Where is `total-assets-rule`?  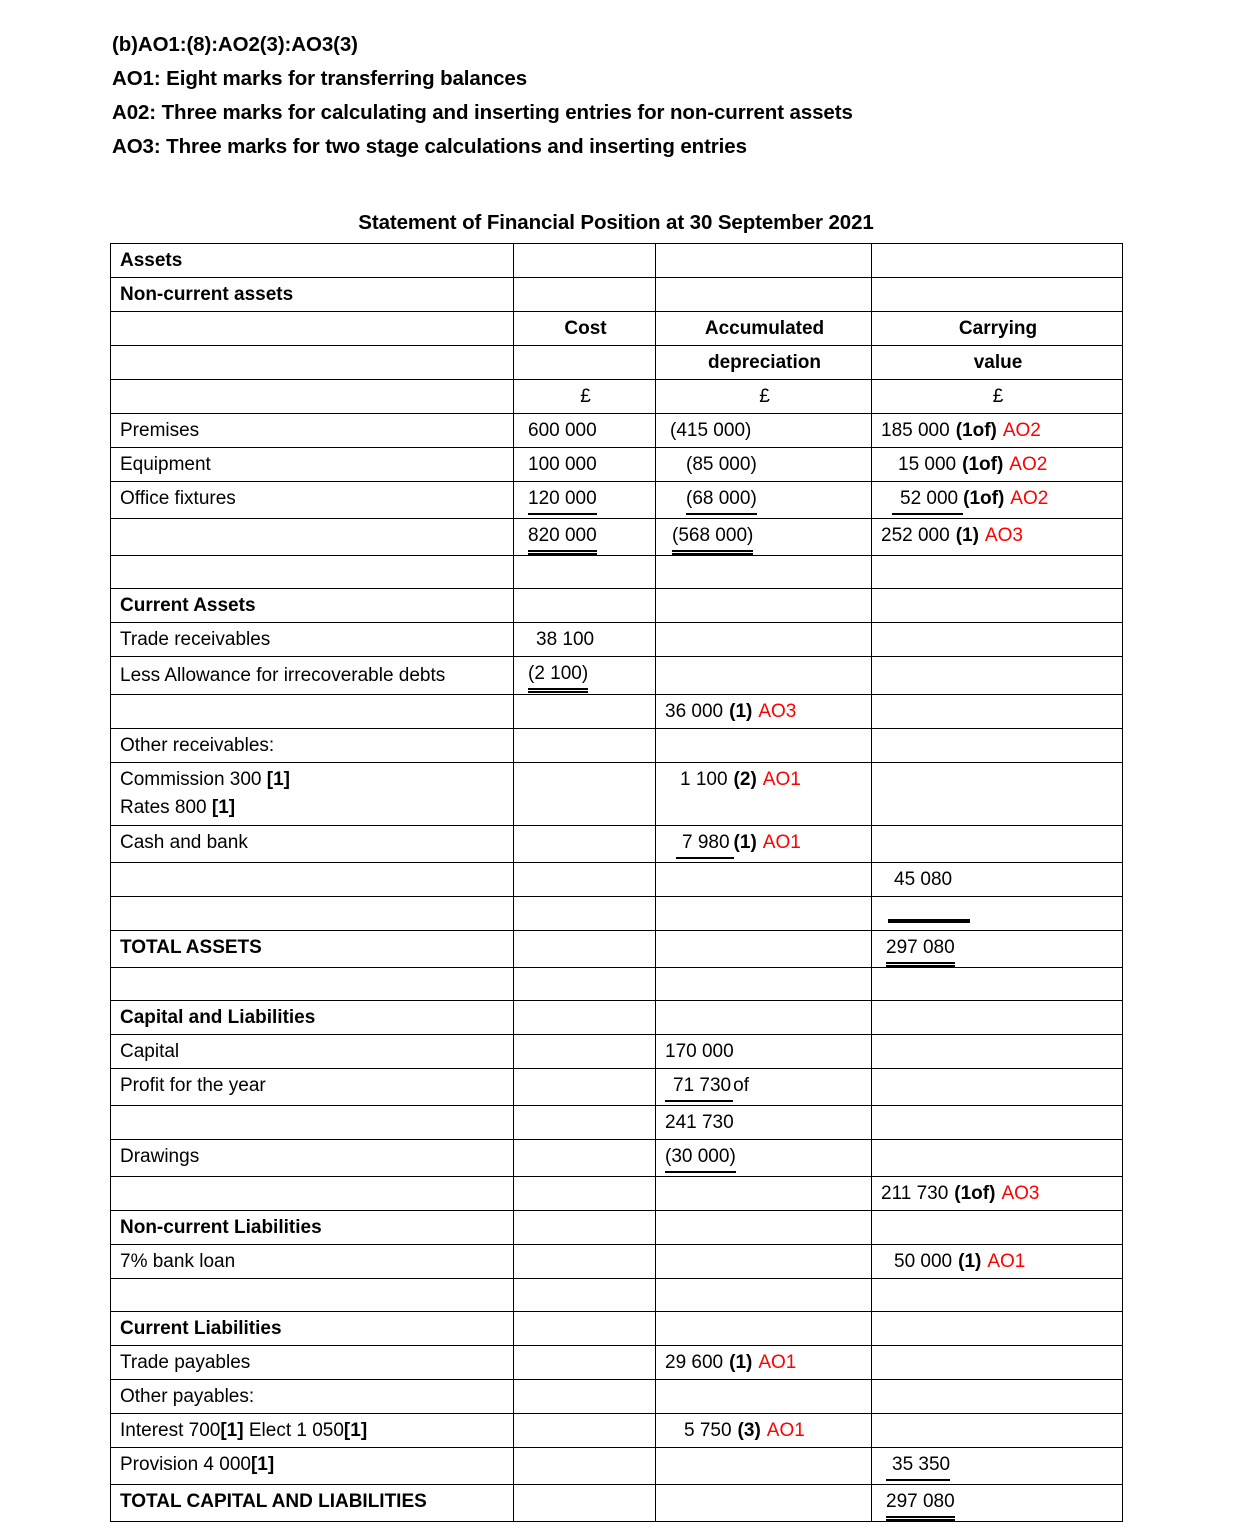
total-assets-rule is located at coordinates (997, 913).